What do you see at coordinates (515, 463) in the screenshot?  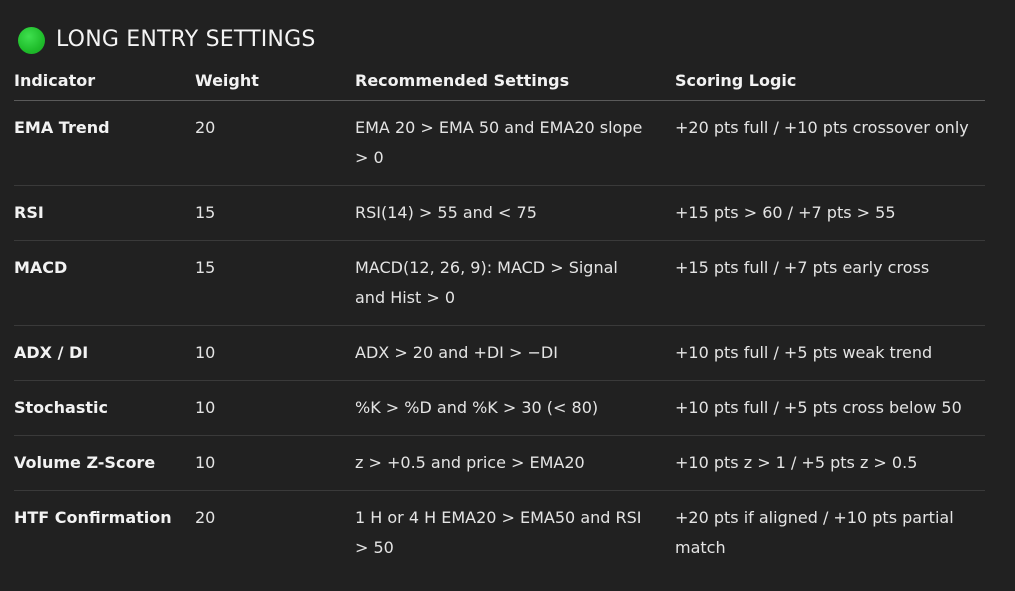 I see `settings-cell: z > +0.5 and price > EMA20` at bounding box center [515, 463].